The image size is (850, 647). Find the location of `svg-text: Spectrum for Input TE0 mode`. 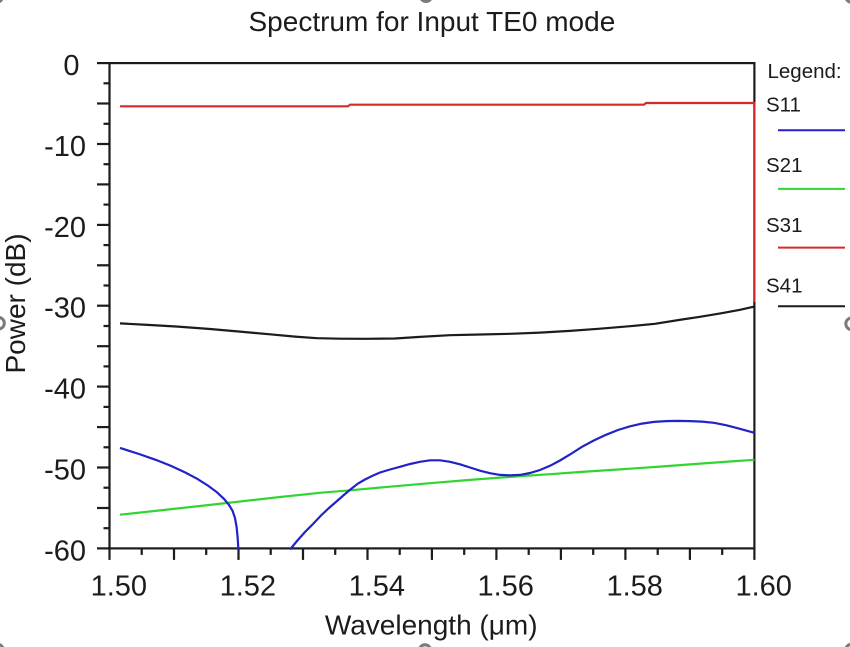

svg-text: Spectrum for Input TE0 mode is located at coordinates (432, 21).